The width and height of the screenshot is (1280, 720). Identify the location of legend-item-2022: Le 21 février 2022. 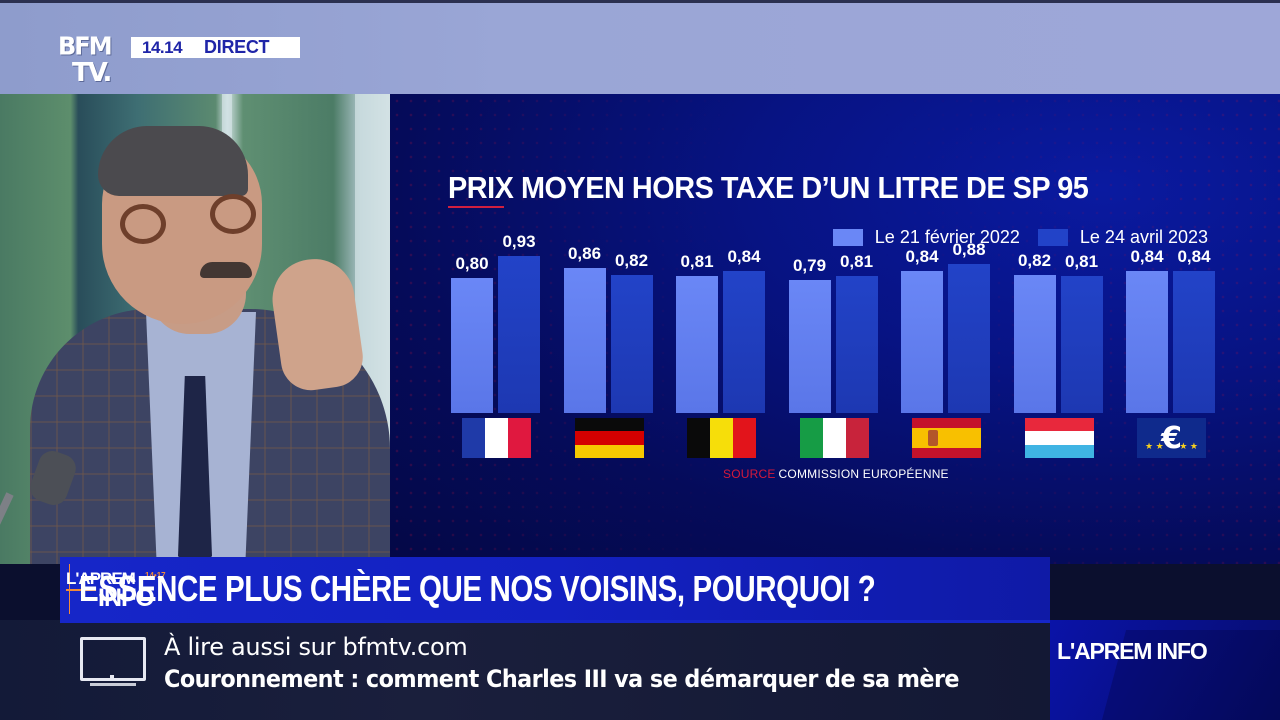
(926, 237).